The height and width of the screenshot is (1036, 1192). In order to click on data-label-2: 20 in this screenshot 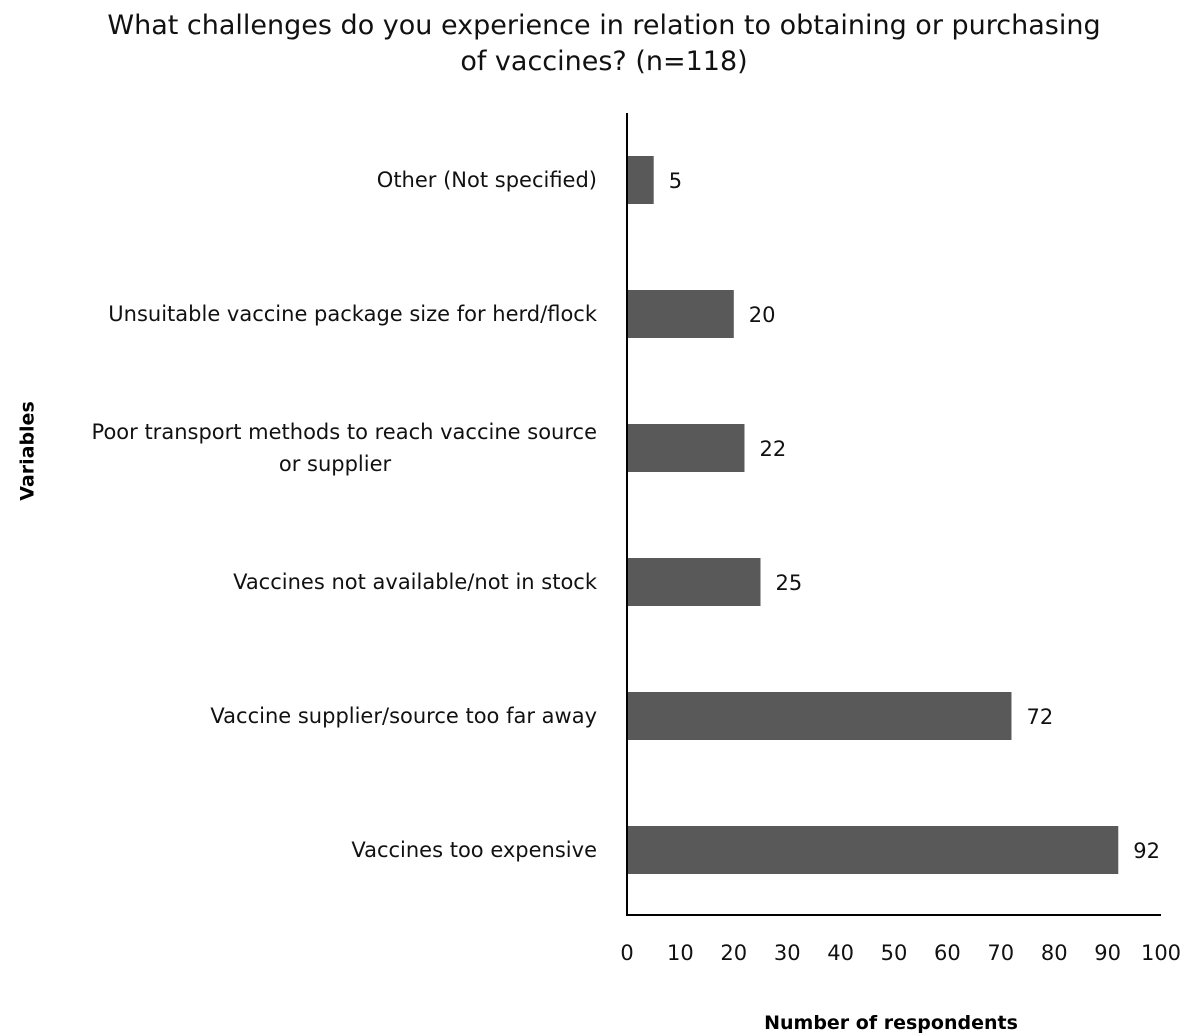, I will do `click(762, 315)`.